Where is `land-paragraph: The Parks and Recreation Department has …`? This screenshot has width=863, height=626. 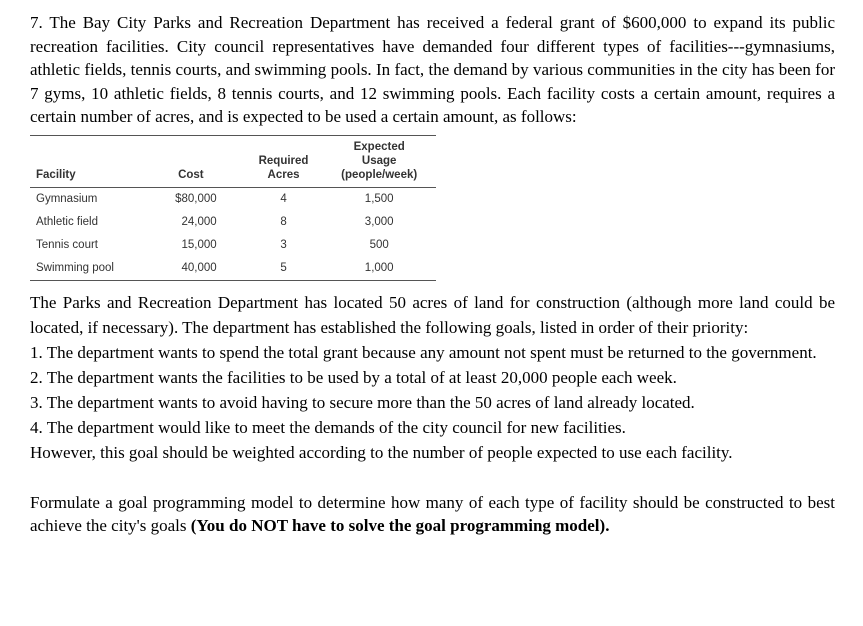 land-paragraph: The Parks and Recreation Department has … is located at coordinates (432, 314).